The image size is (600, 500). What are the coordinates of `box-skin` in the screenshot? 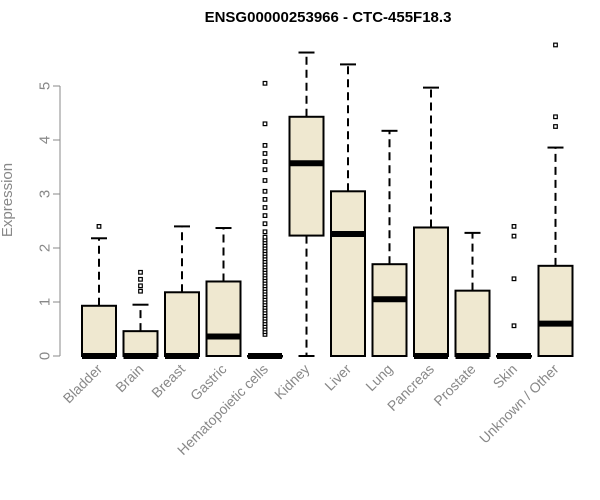 It's located at (514, 291).